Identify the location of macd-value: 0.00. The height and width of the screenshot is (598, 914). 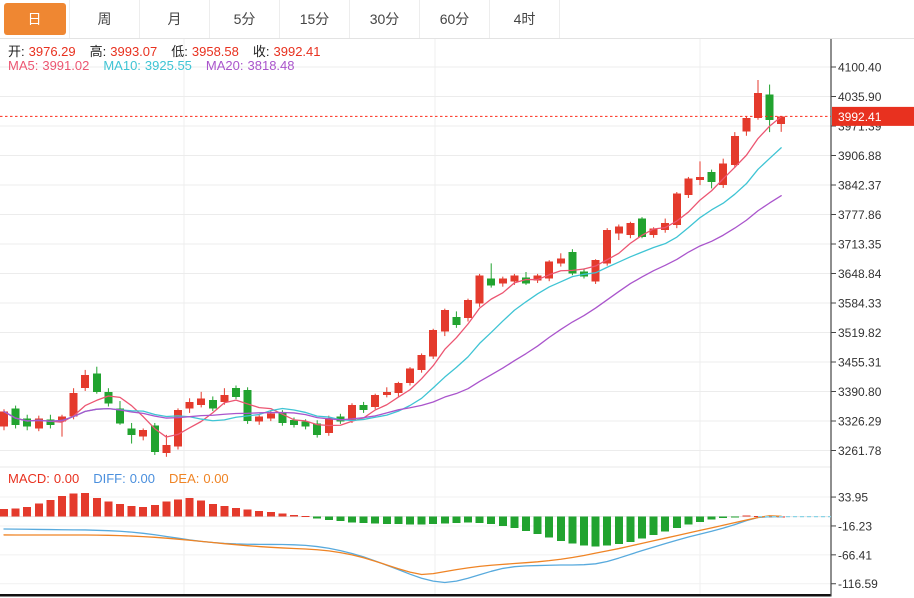
(66, 478).